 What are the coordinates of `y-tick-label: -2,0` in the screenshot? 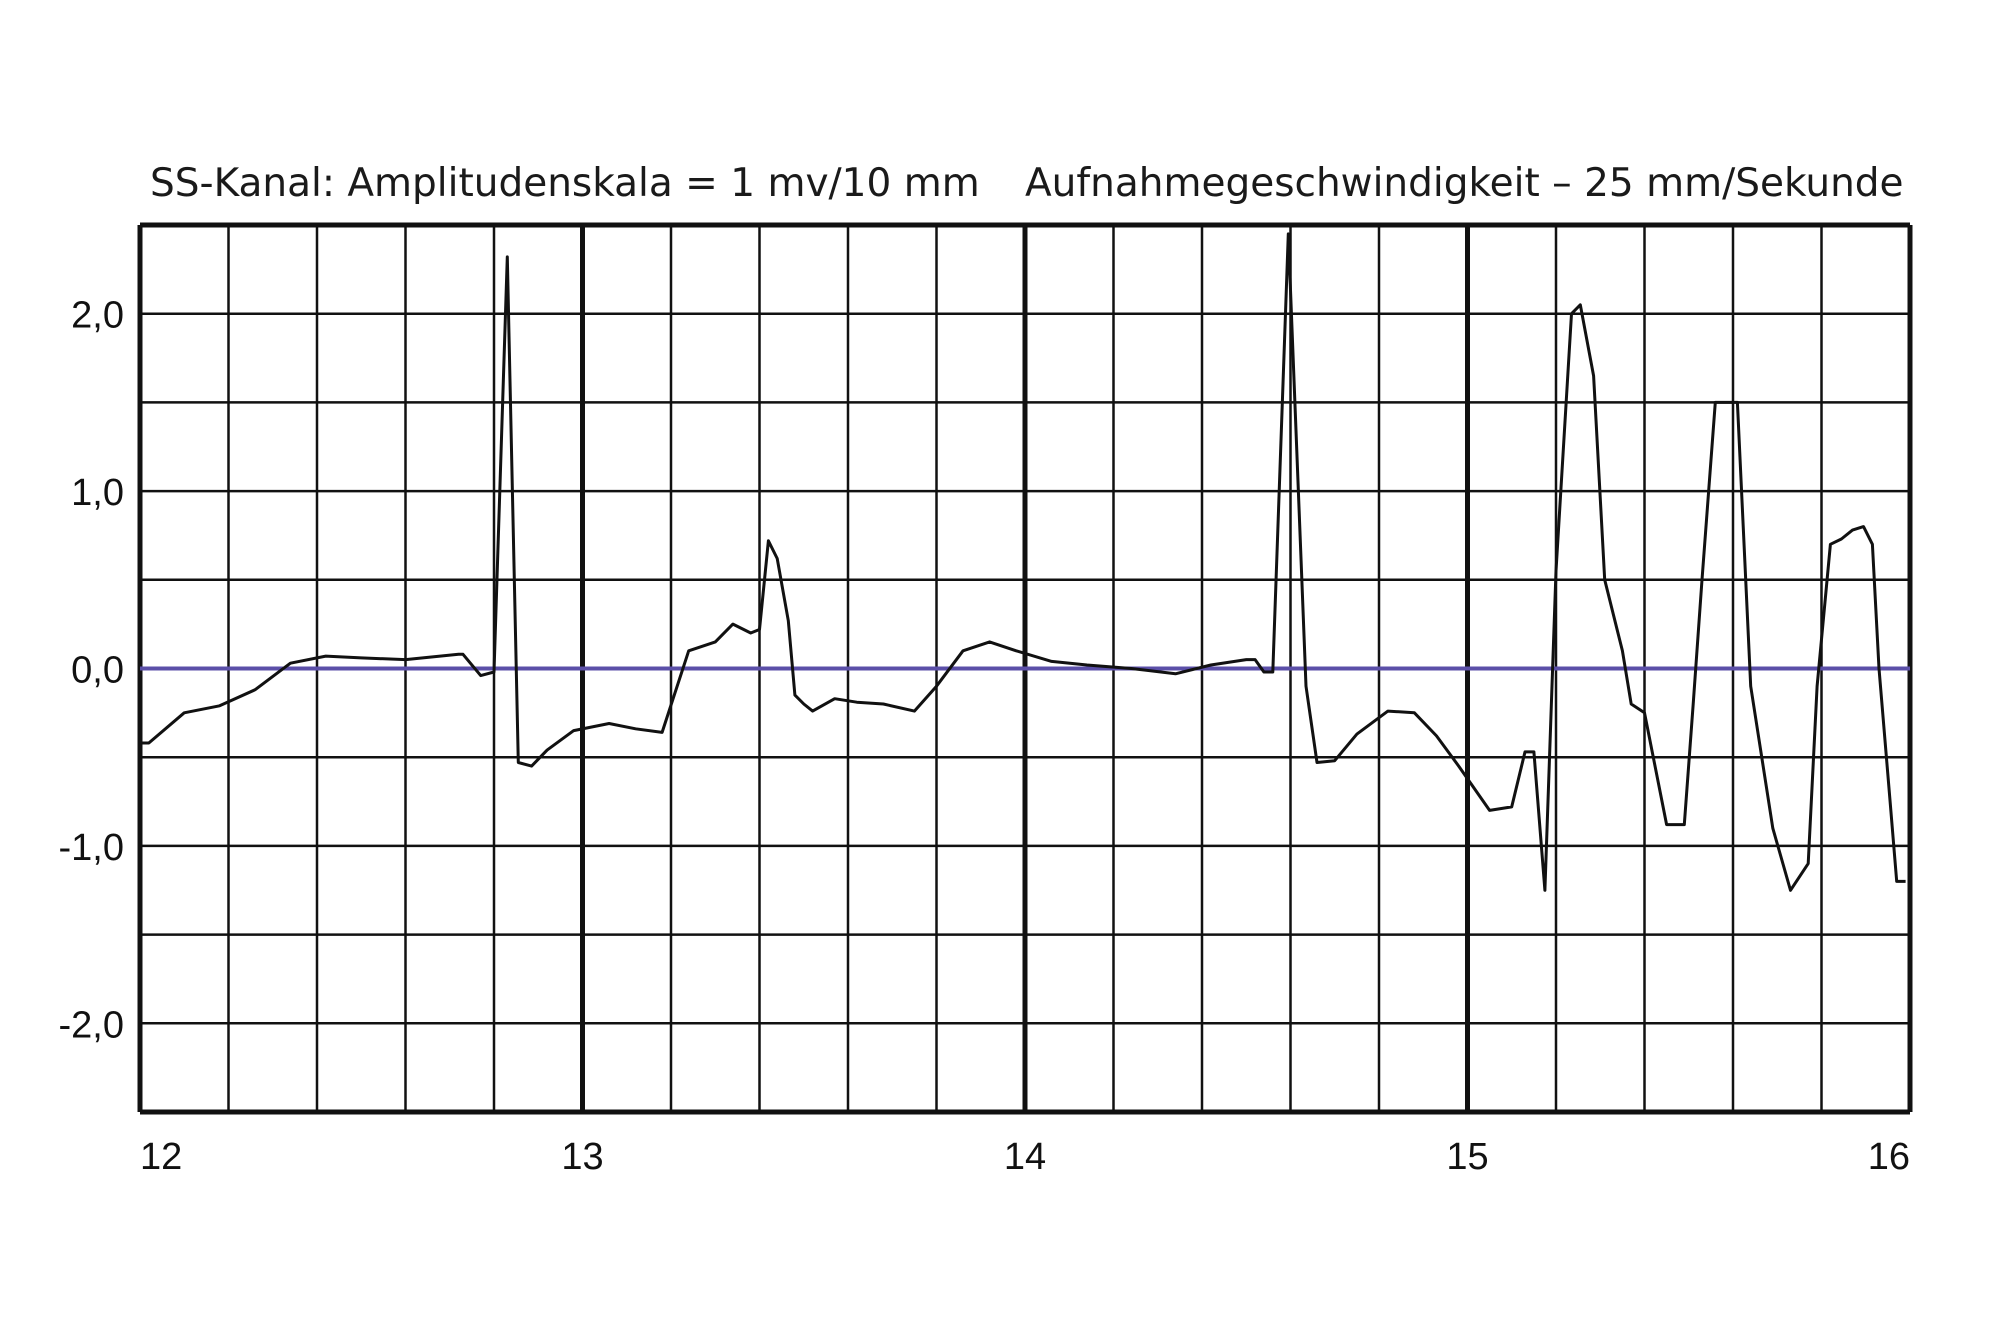 It's located at (91, 1025).